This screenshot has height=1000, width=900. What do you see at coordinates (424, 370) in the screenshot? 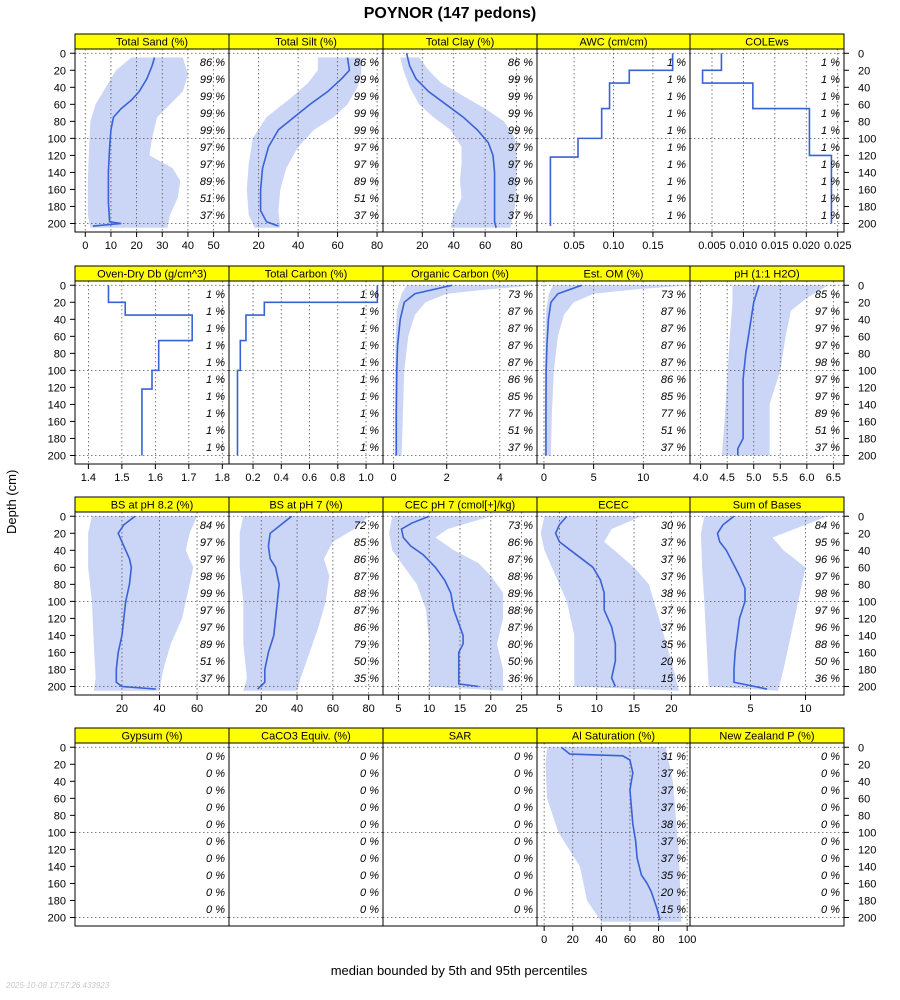
I see `median-line-organic-carbon` at bounding box center [424, 370].